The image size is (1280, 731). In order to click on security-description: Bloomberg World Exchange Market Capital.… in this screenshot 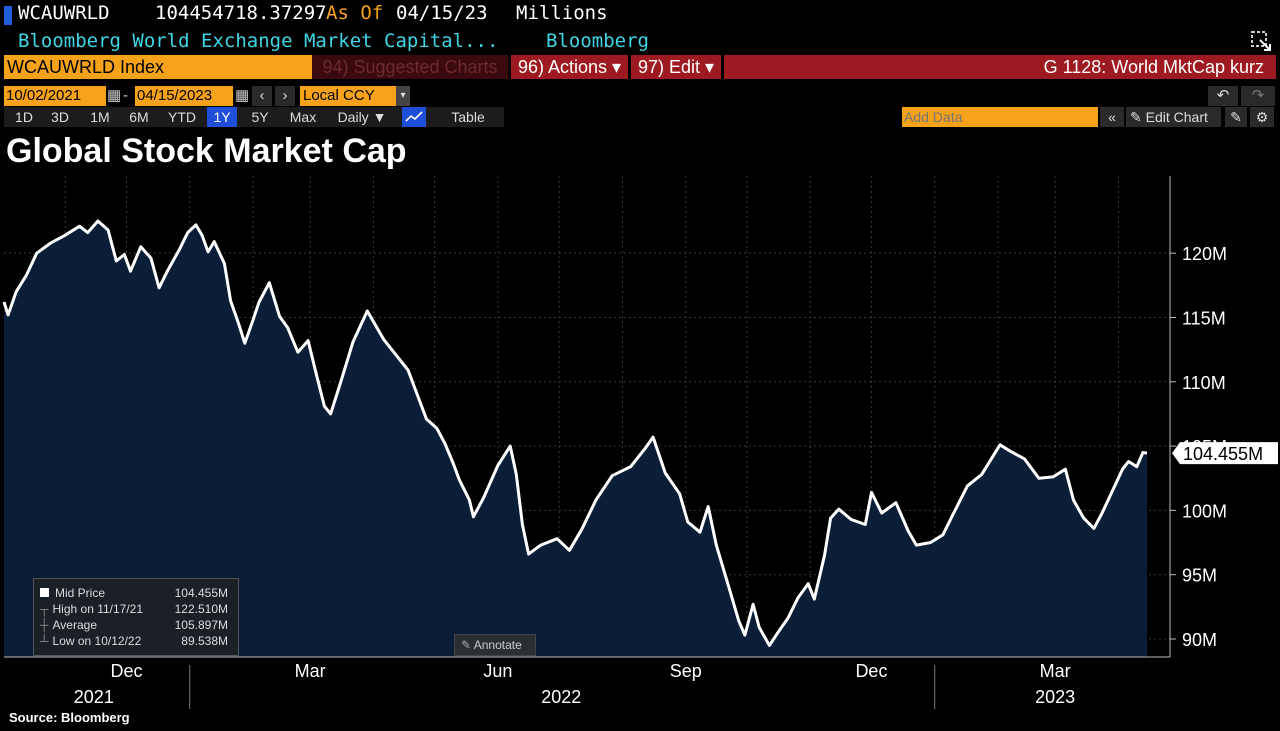, I will do `click(258, 41)`.